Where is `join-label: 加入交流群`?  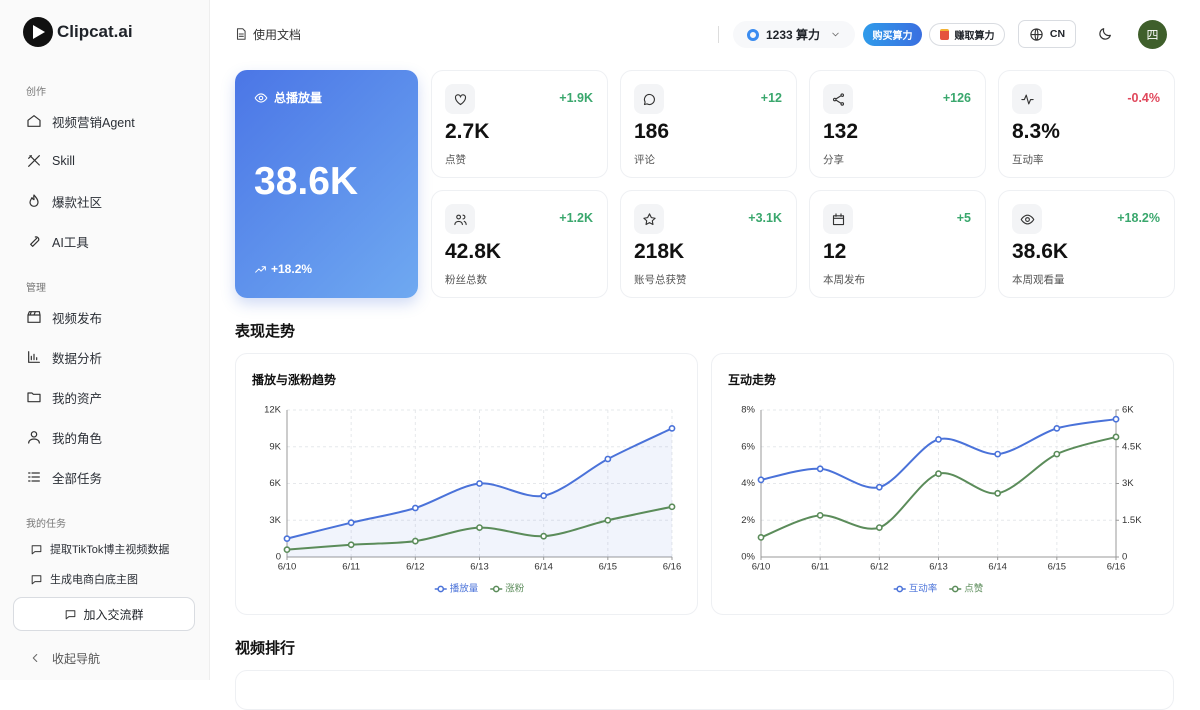
join-label: 加入交流群 is located at coordinates (113, 614).